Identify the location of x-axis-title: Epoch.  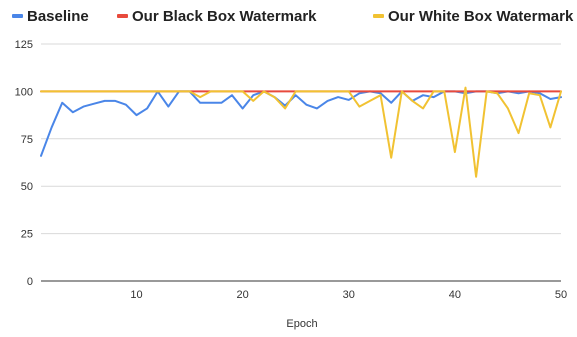
(301, 324).